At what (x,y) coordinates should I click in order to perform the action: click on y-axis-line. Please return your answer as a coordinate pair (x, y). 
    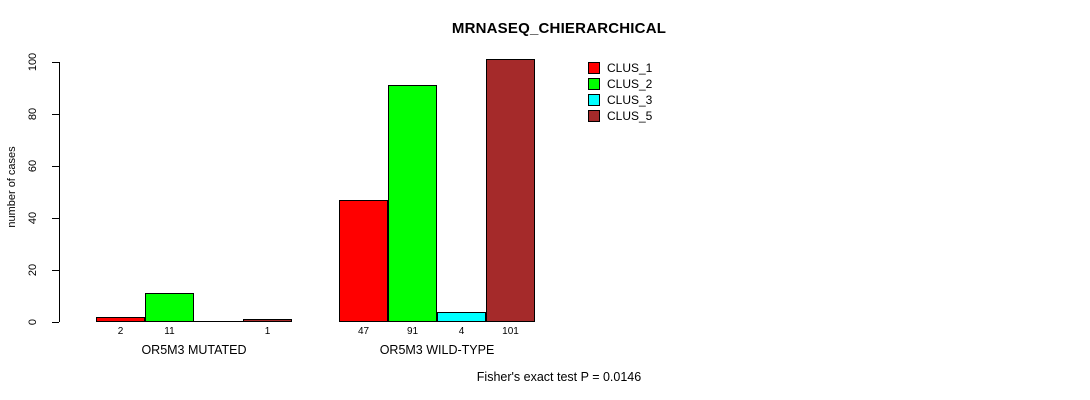
    Looking at the image, I should click on (59, 192).